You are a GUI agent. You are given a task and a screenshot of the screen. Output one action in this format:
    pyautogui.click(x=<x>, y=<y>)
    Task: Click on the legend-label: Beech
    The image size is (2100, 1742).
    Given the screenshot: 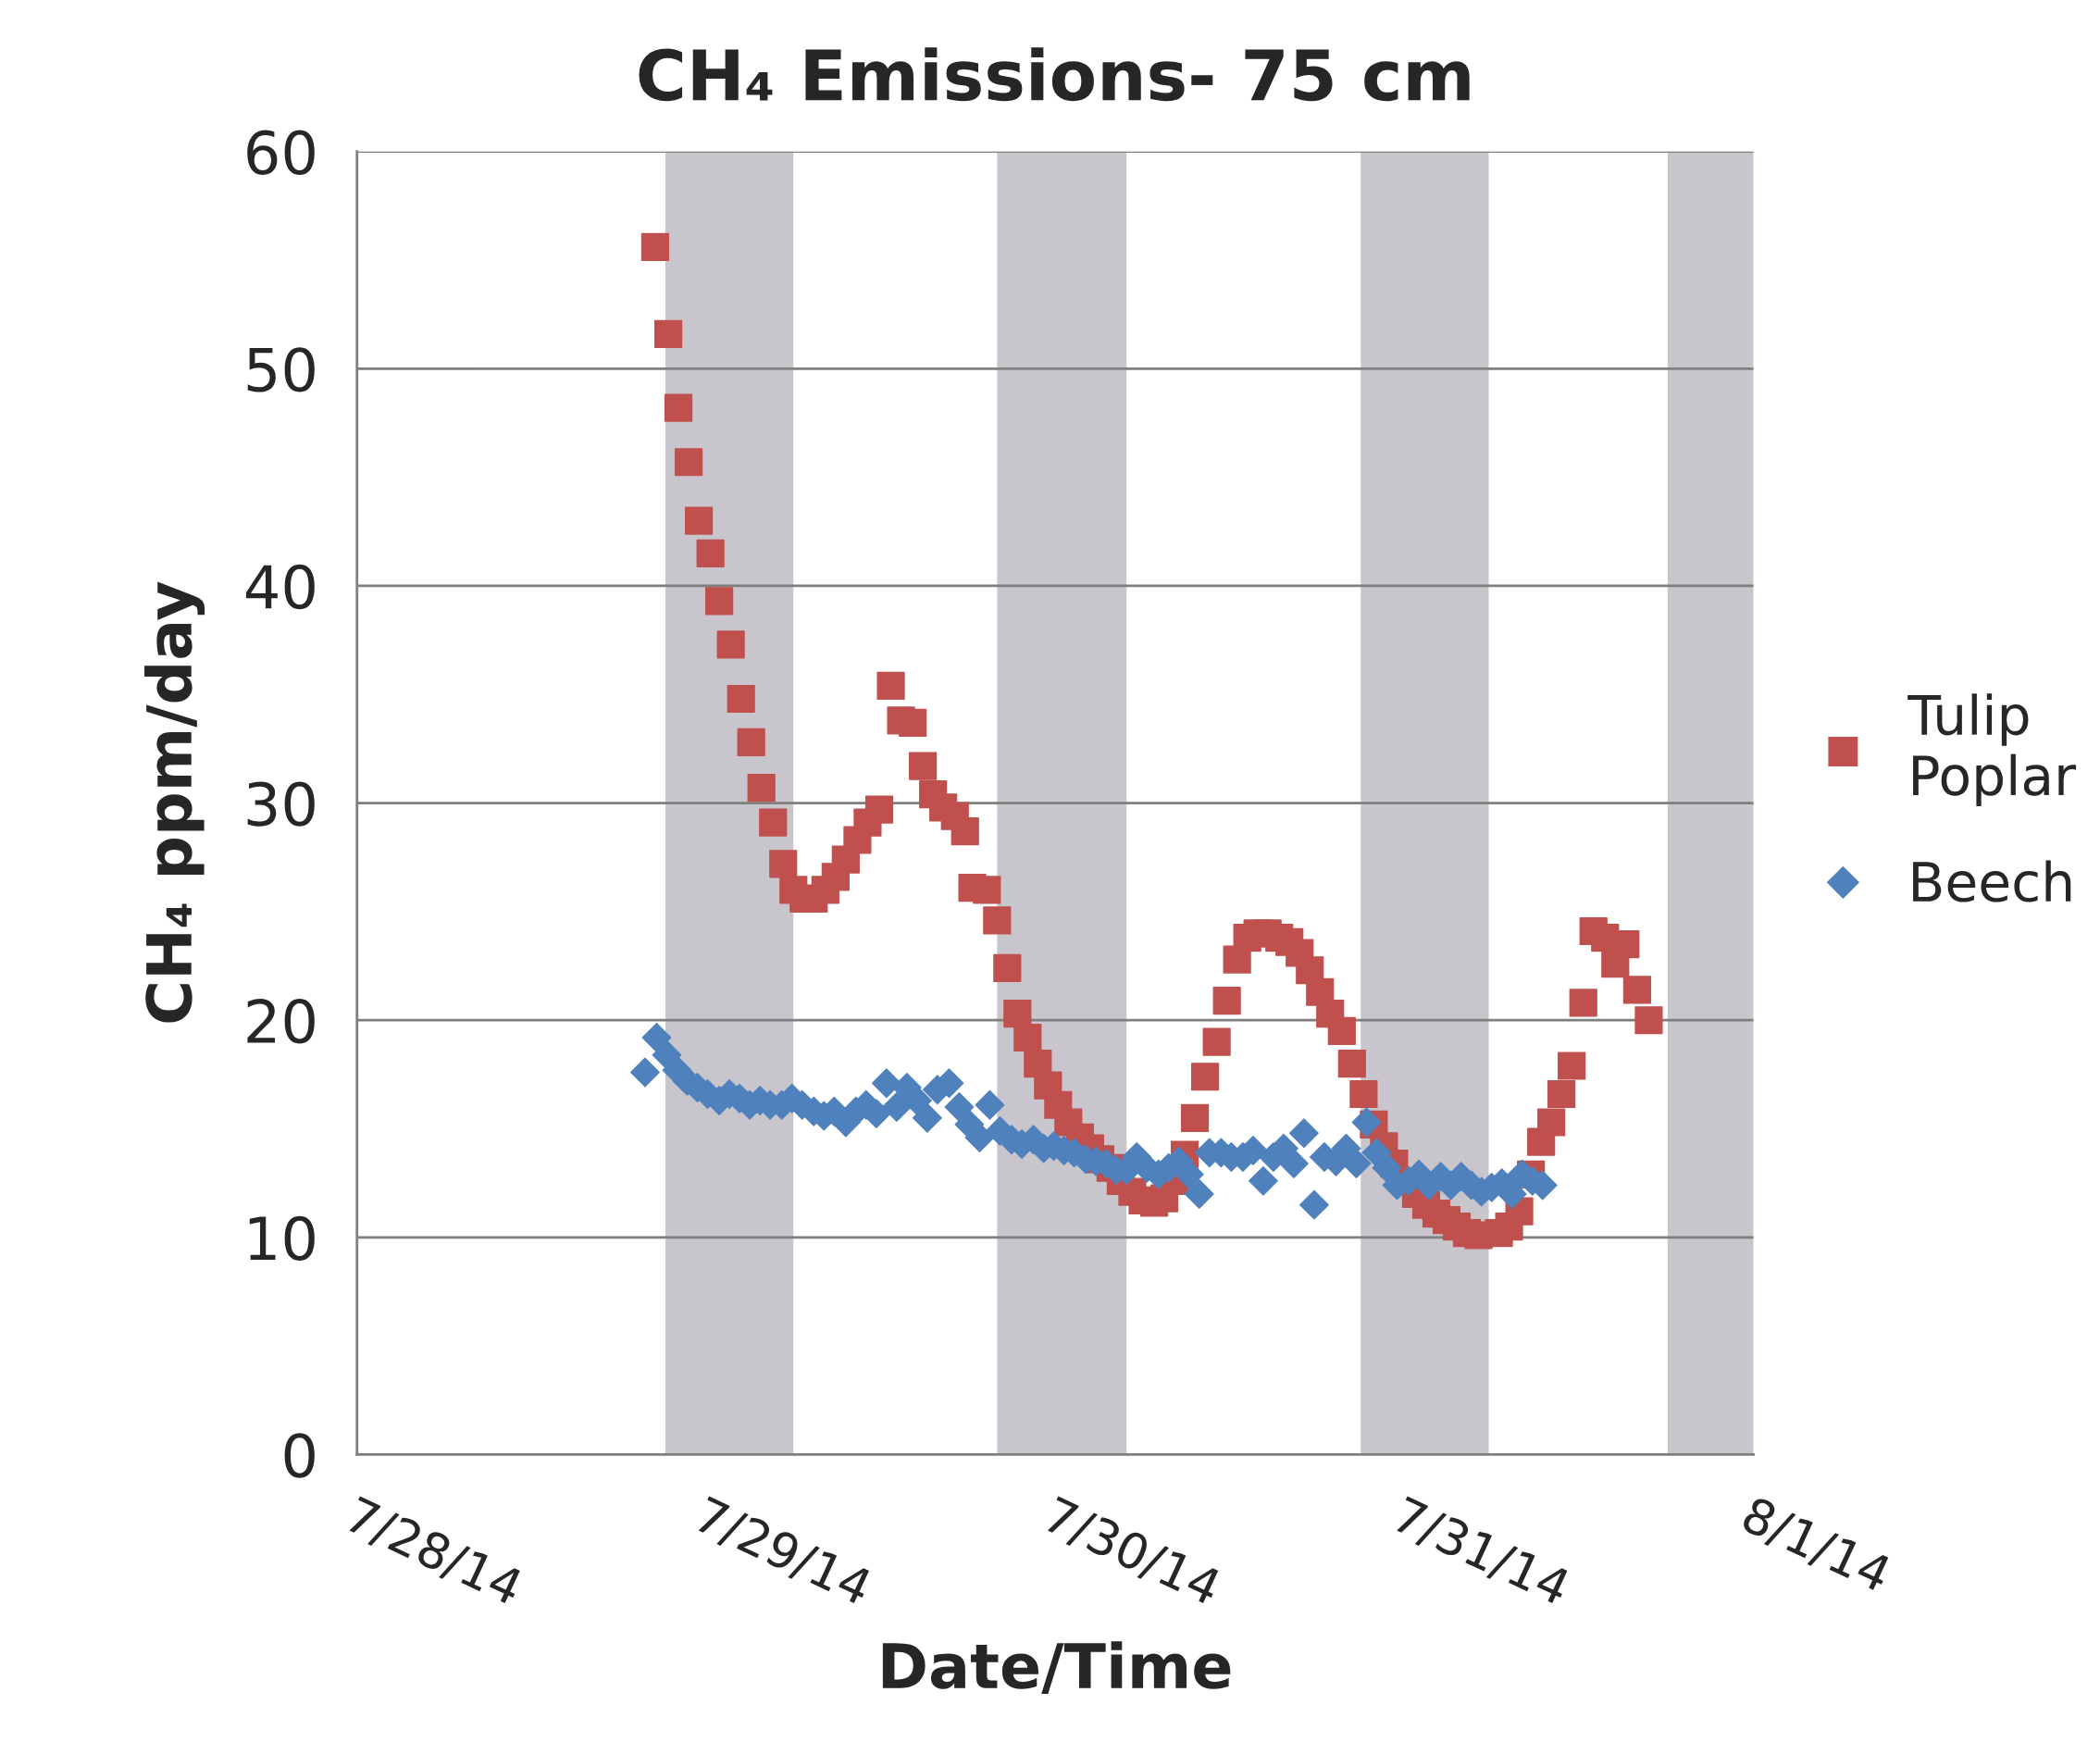 What is the action you would take?
    pyautogui.click(x=1992, y=881)
    